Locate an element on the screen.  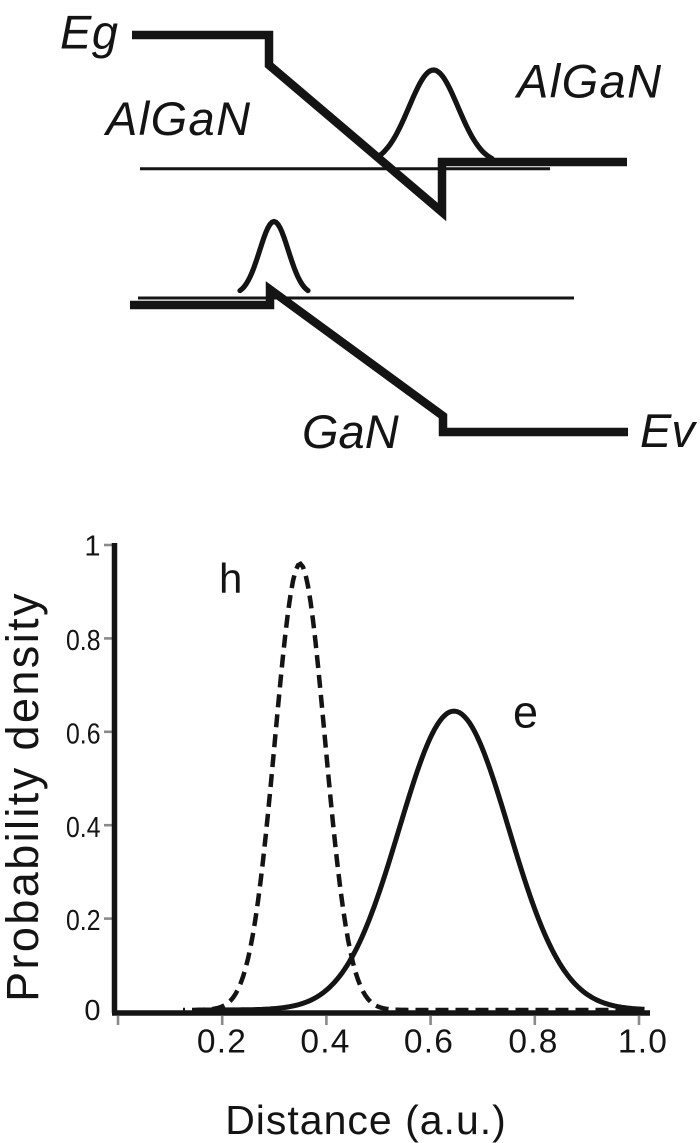
svg-text: Probability density is located at coordinates (24, 796).